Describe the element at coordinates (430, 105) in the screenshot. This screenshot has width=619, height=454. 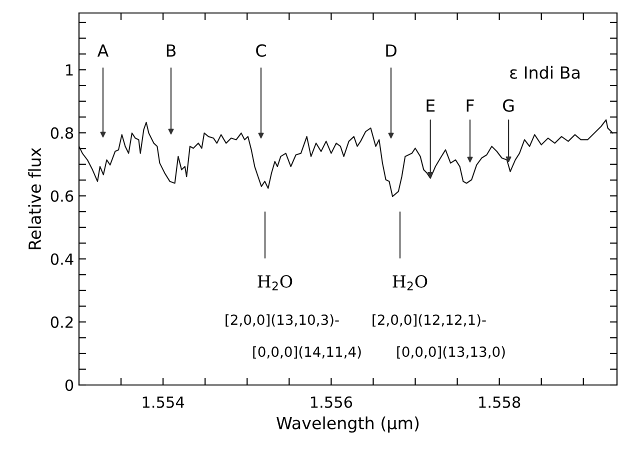
I see `annotation: E` at that location.